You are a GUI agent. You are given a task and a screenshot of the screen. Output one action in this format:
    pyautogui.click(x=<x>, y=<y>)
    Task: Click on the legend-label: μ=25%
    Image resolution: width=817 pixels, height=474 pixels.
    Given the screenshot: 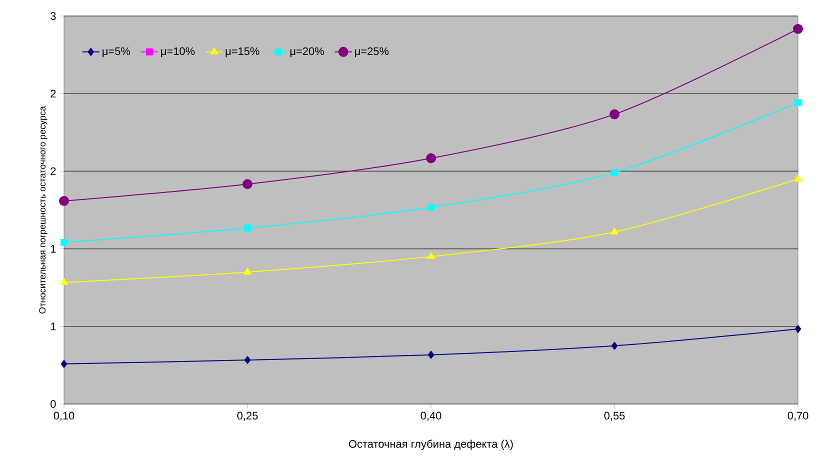 What is the action you would take?
    pyautogui.click(x=372, y=52)
    